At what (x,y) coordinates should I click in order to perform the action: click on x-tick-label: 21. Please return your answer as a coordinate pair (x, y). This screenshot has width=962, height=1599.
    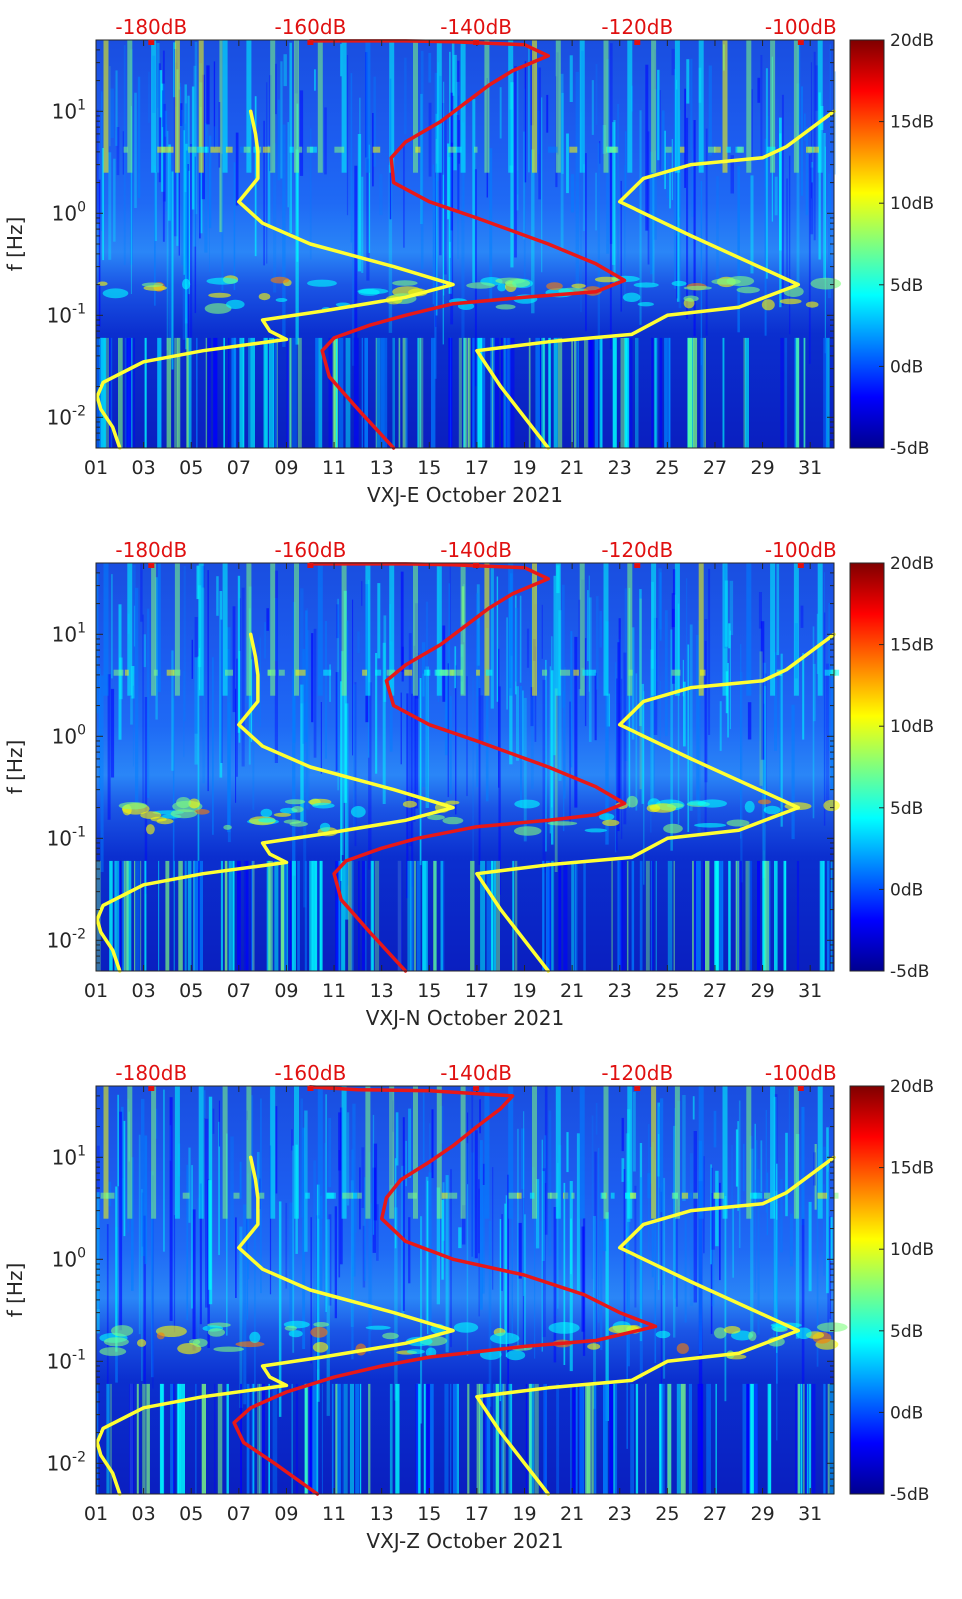
    Looking at the image, I should click on (572, 1514).